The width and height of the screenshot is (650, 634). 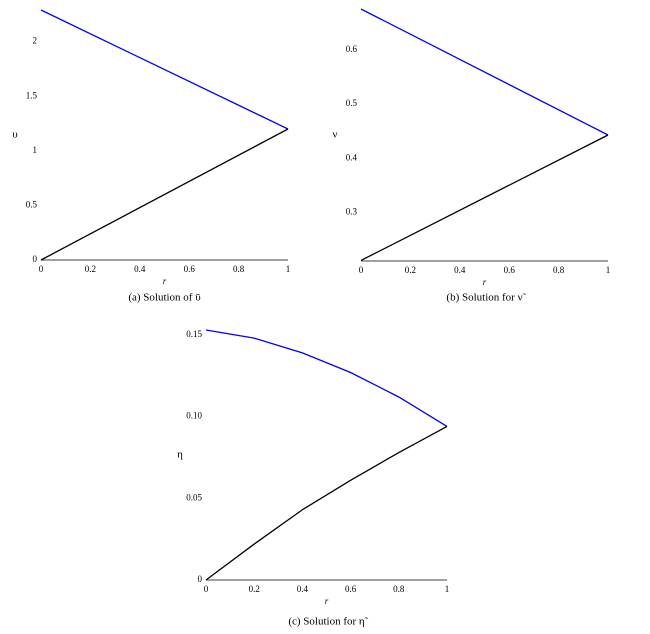 What do you see at coordinates (352, 211) in the screenshot?
I see `y-tick-label: 0.3` at bounding box center [352, 211].